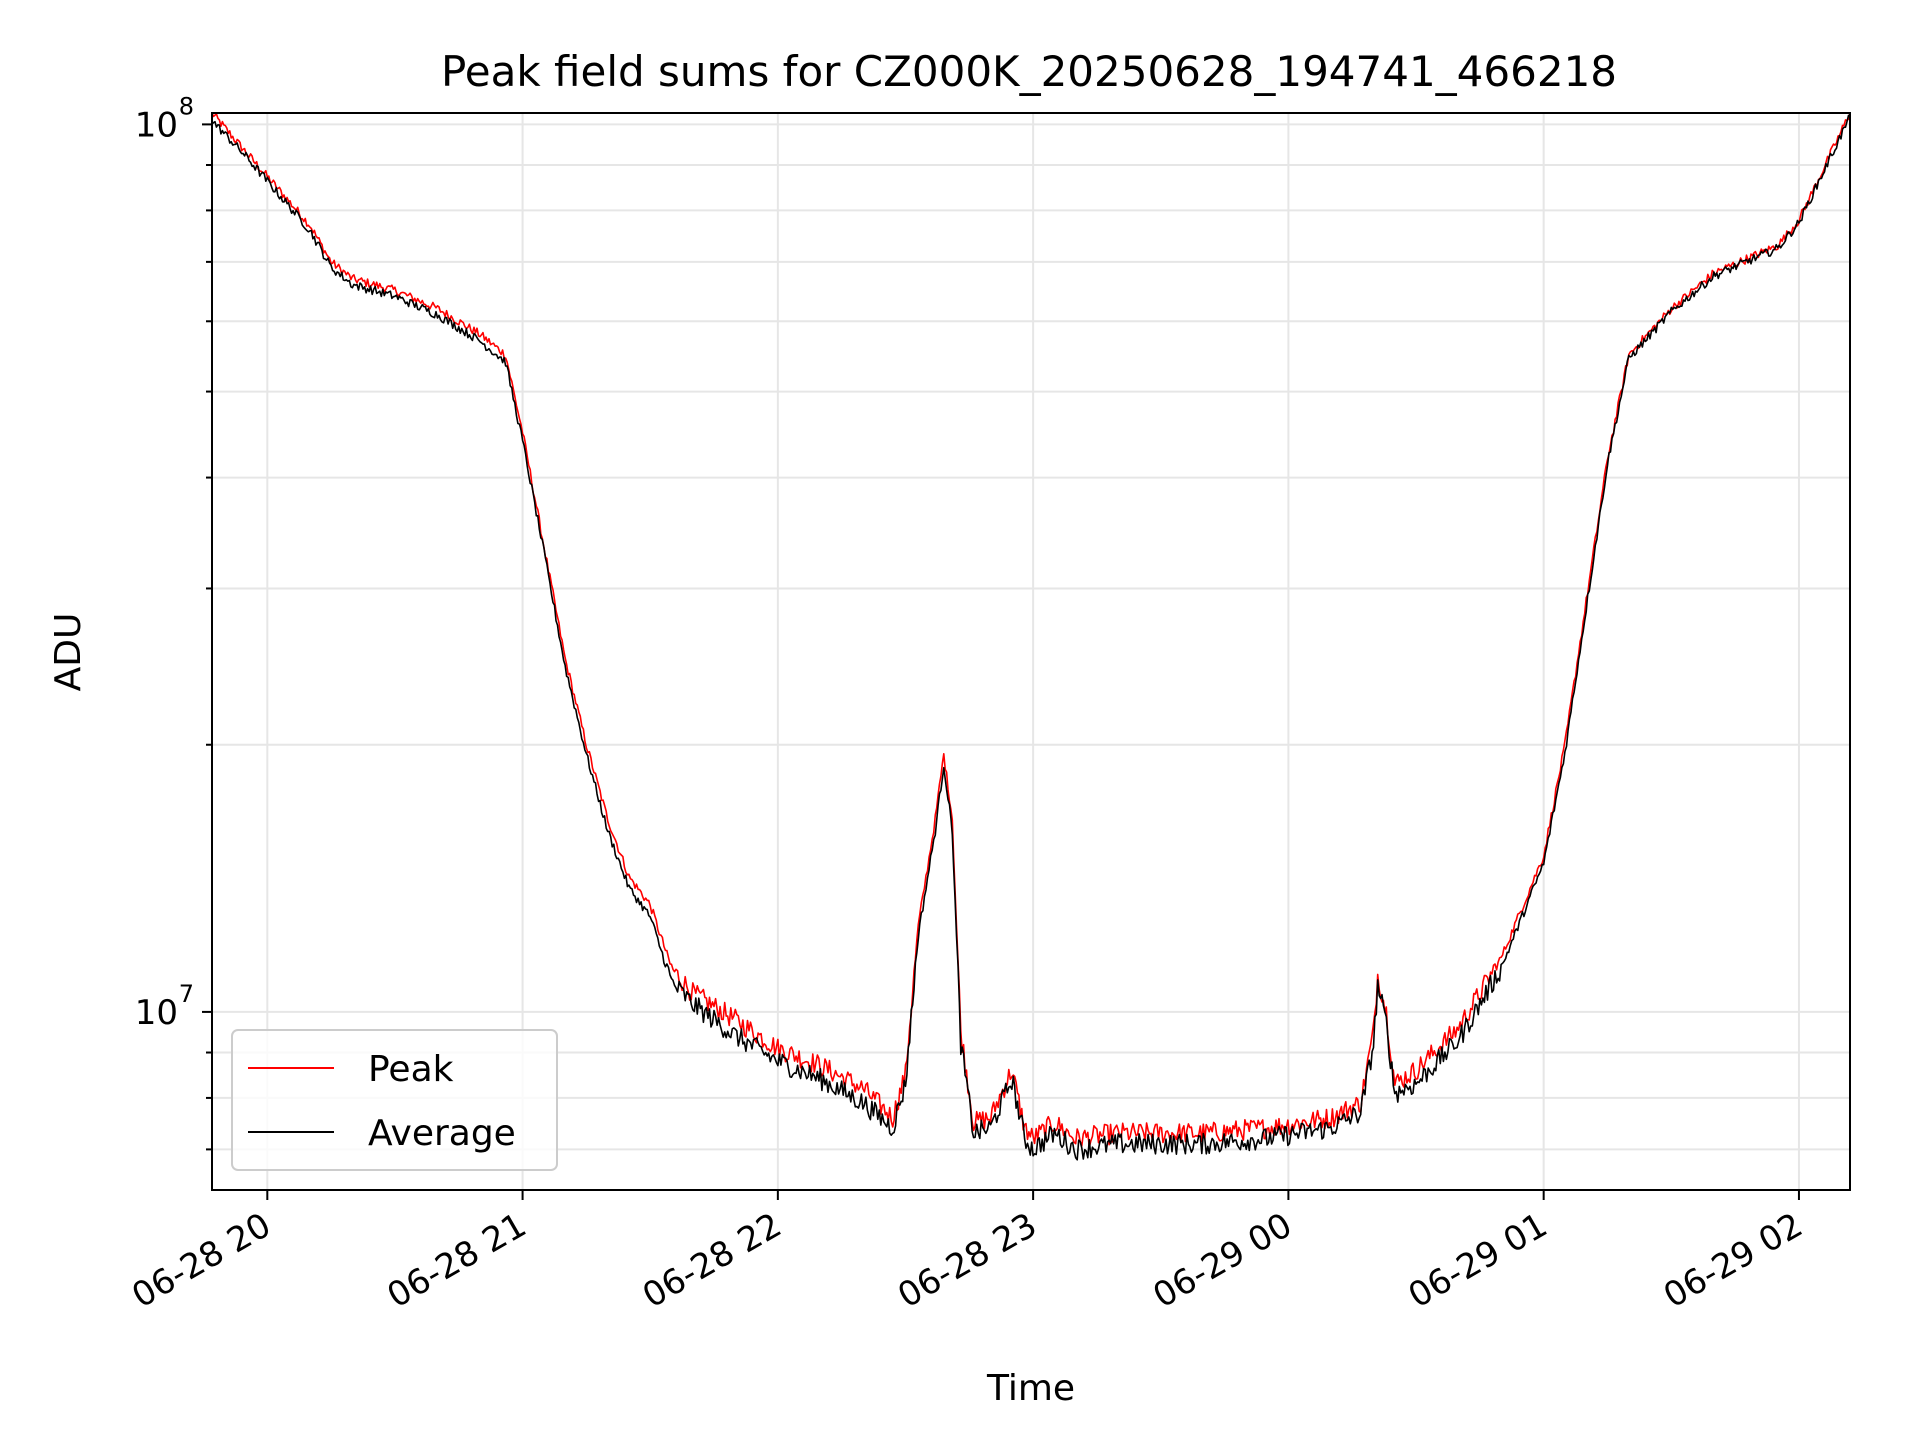 This screenshot has height=1440, width=1920. I want to click on y-tick-label: 810, so click(164, 118).